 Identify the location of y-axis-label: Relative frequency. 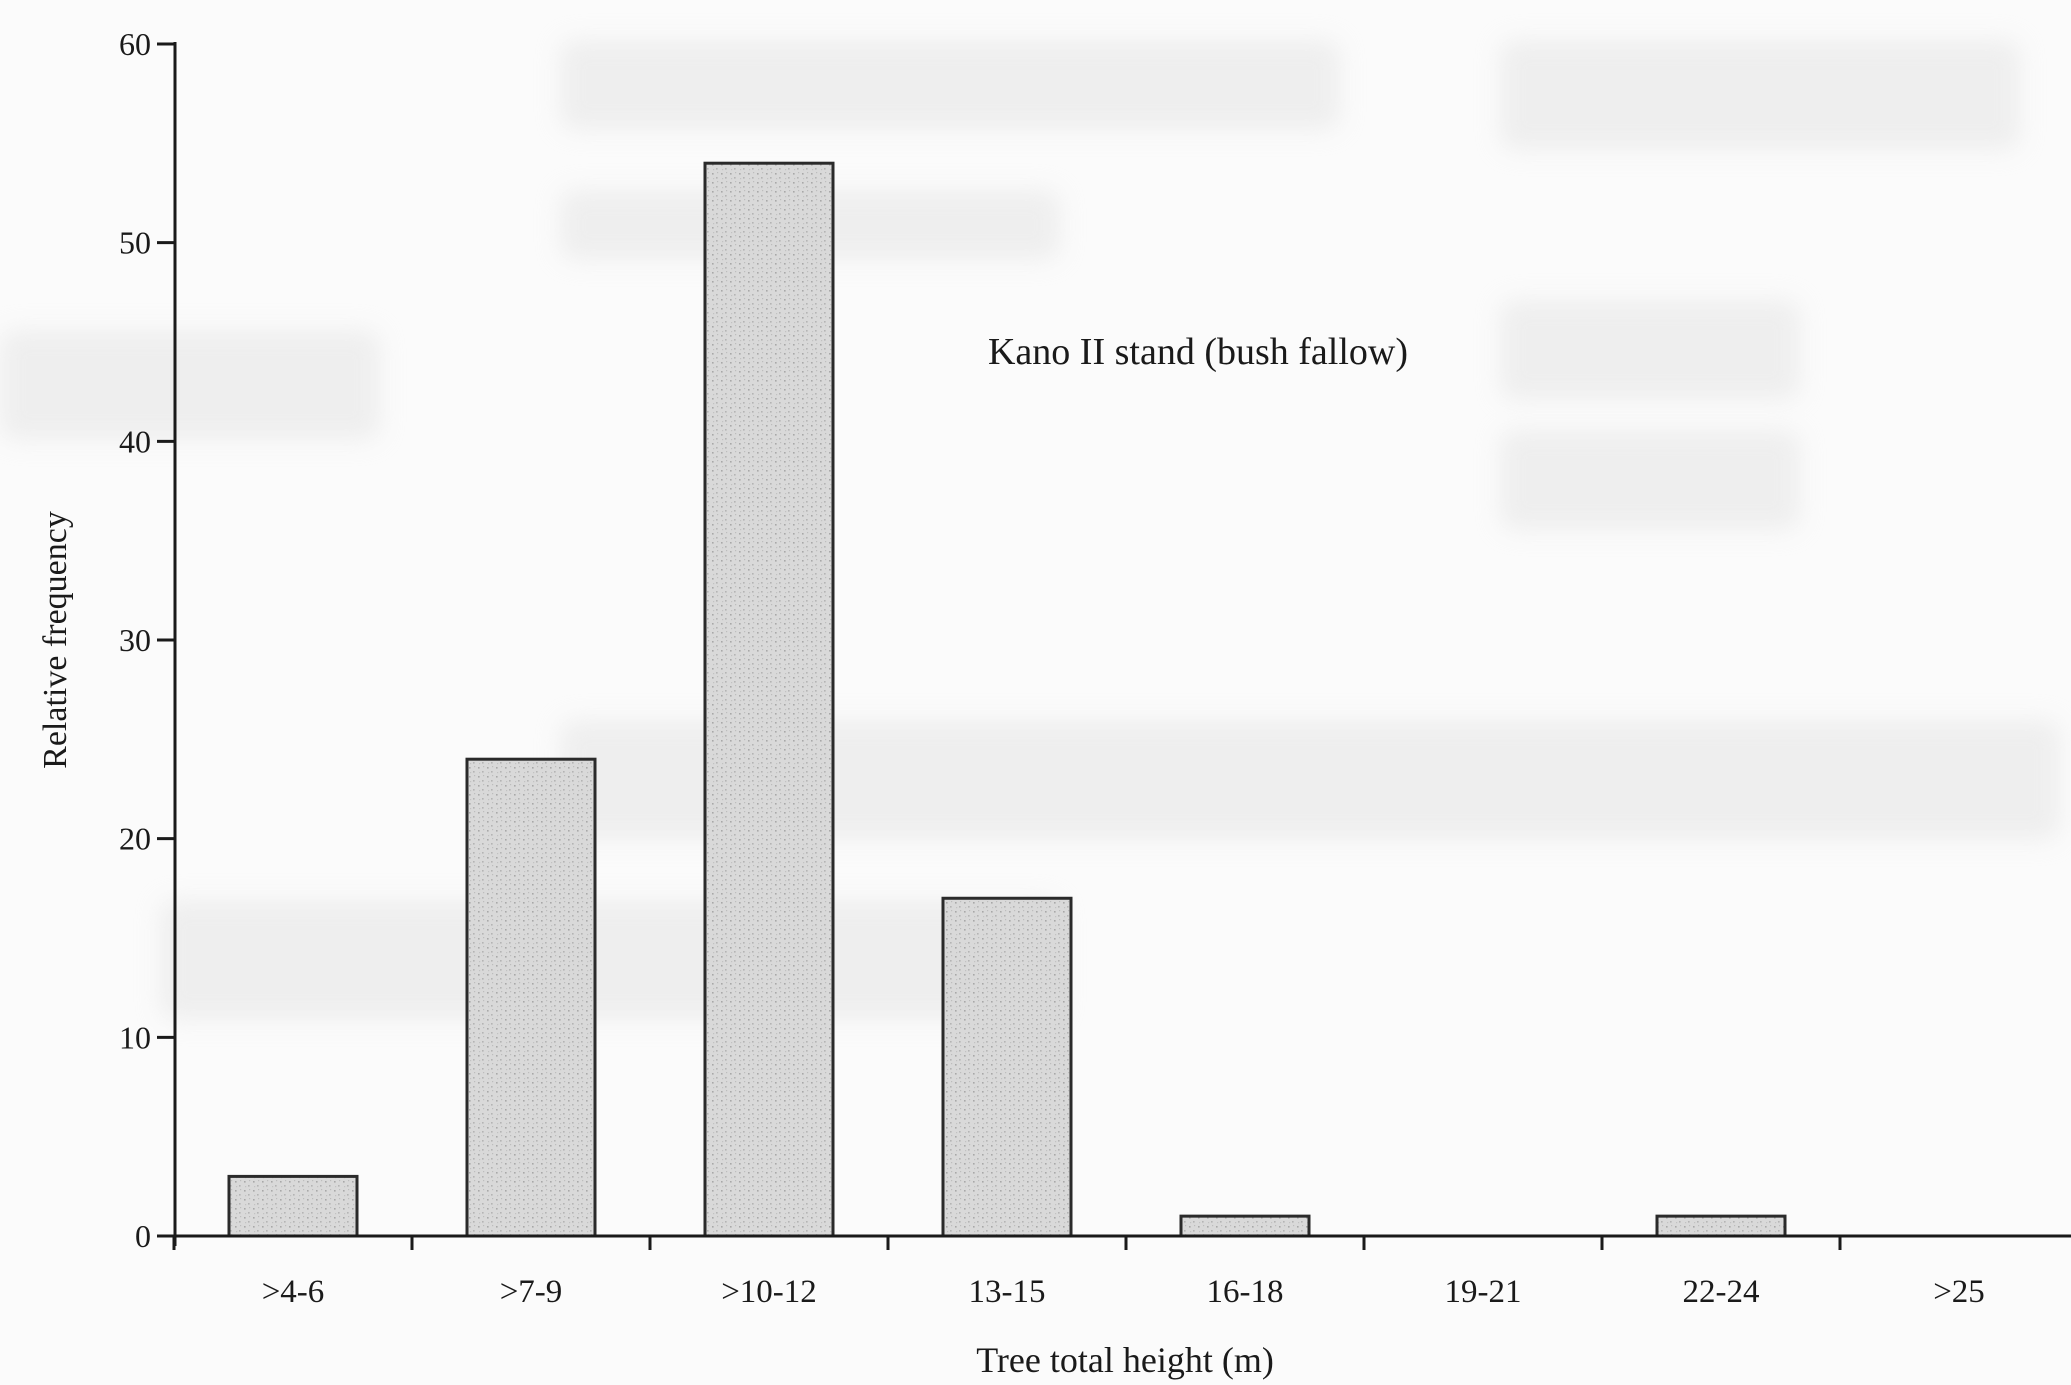
(55, 640).